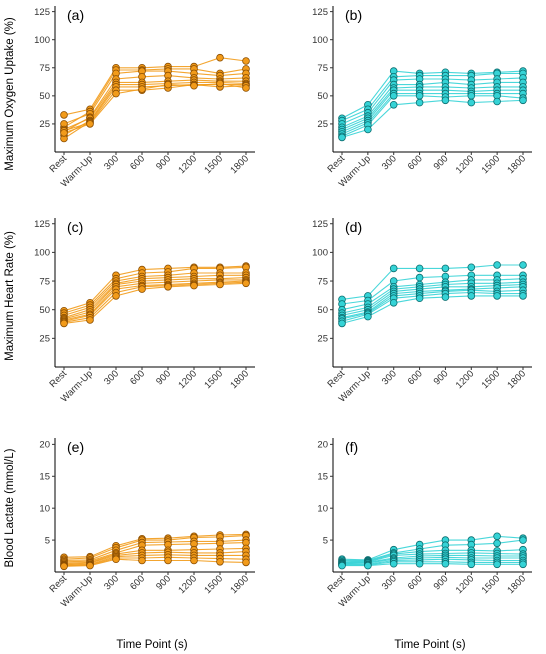 The image size is (546, 654). Describe the element at coordinates (10, 94) in the screenshot. I see `y-axis-title-vo2: Maximum Oxygen Uptake (%)` at that location.